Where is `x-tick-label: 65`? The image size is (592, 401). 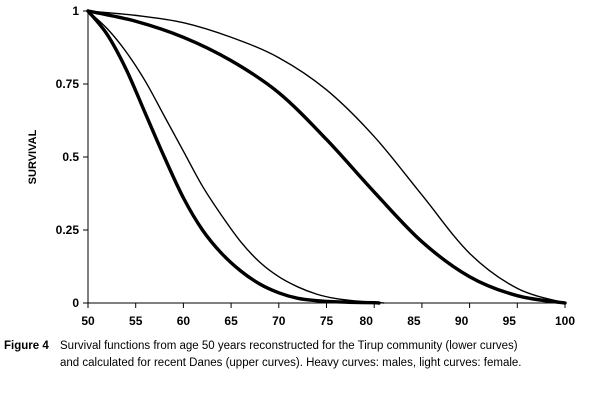 x-tick-label: 65 is located at coordinates (231, 321).